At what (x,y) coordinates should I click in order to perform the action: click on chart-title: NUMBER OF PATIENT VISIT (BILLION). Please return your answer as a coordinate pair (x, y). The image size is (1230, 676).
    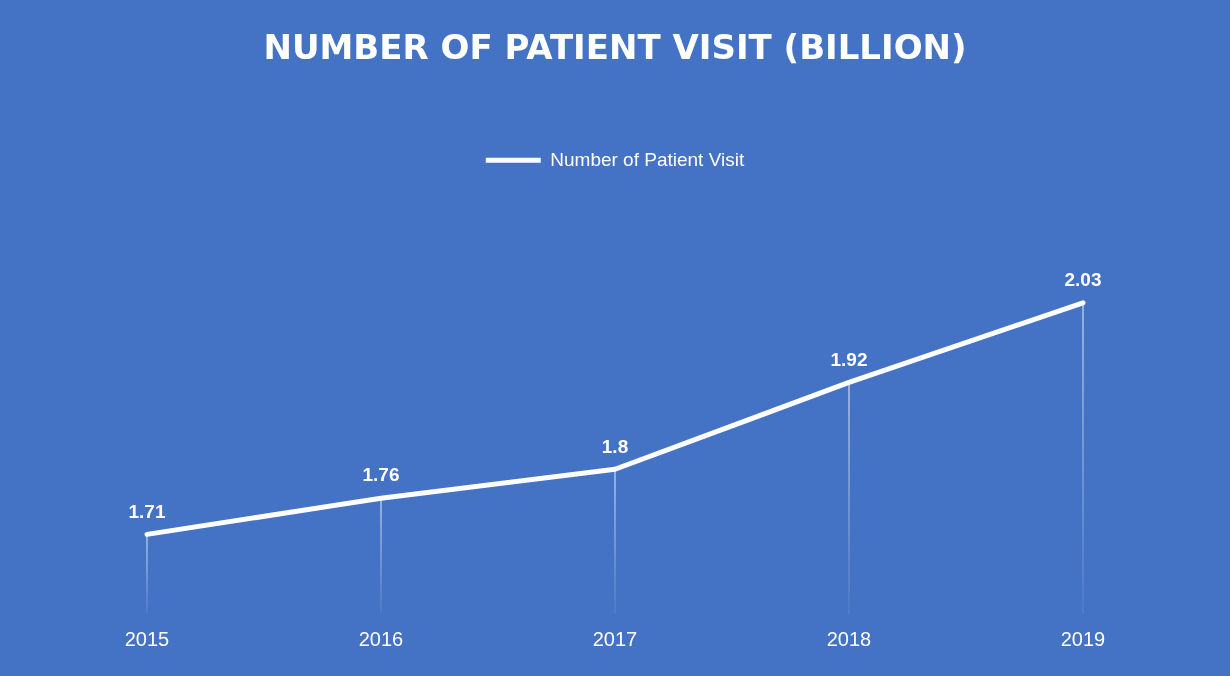
    Looking at the image, I should click on (615, 47).